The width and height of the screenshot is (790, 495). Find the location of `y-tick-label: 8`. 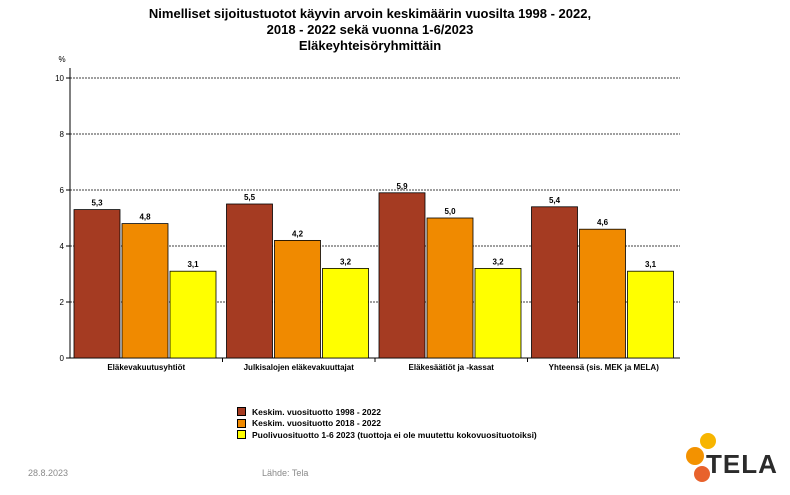

y-tick-label: 8 is located at coordinates (62, 134).